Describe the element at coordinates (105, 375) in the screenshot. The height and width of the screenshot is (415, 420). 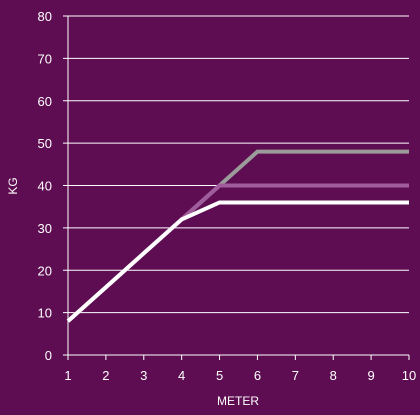
I see `x-tick-label: 2` at that location.